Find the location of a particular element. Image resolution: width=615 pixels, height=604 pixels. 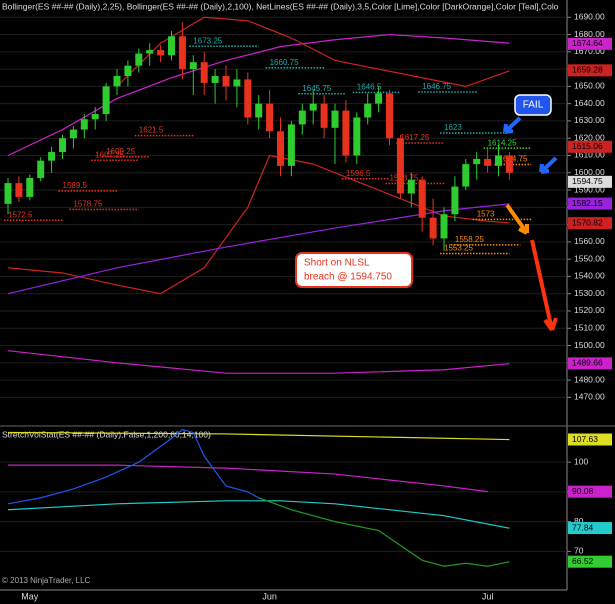

y-tick-label: 1530.00 is located at coordinates (589, 293).